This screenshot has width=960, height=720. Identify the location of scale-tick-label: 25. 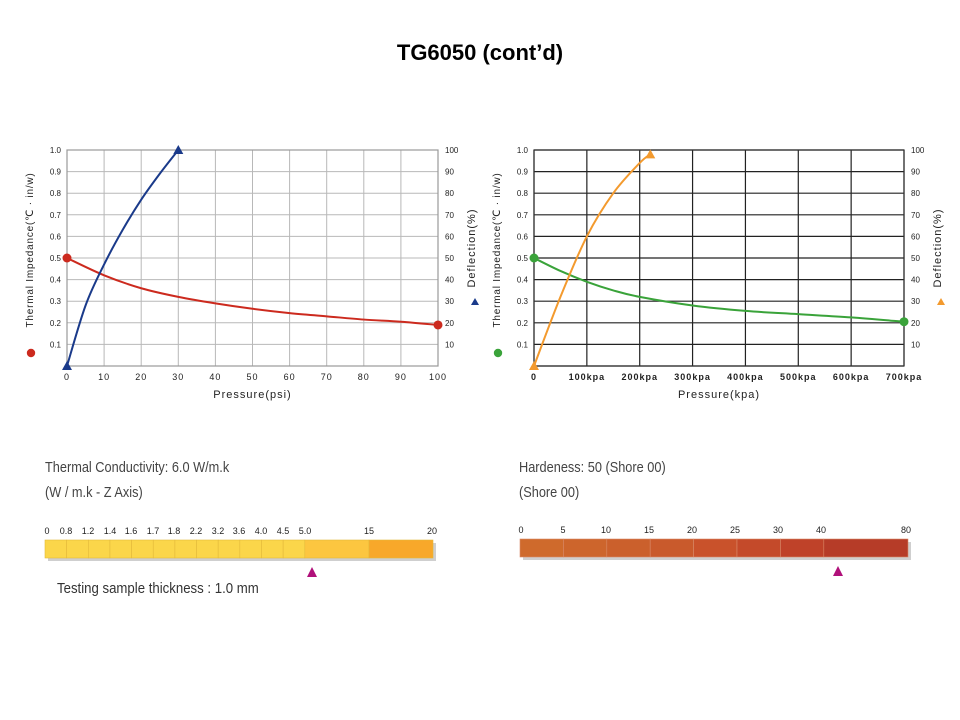
(735, 530).